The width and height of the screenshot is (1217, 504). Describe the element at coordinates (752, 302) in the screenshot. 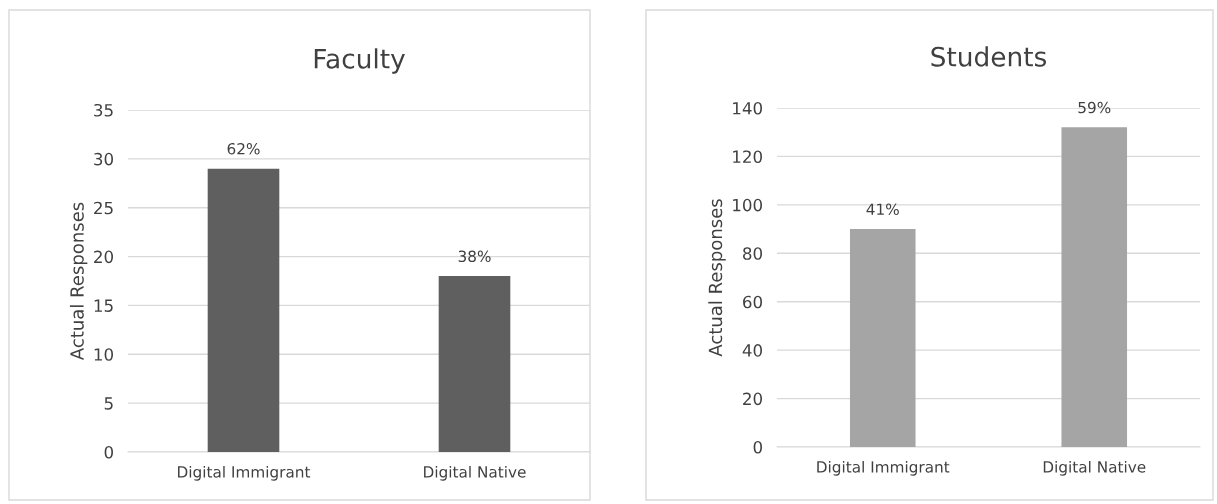

I see `y-tick-label: 60` at that location.